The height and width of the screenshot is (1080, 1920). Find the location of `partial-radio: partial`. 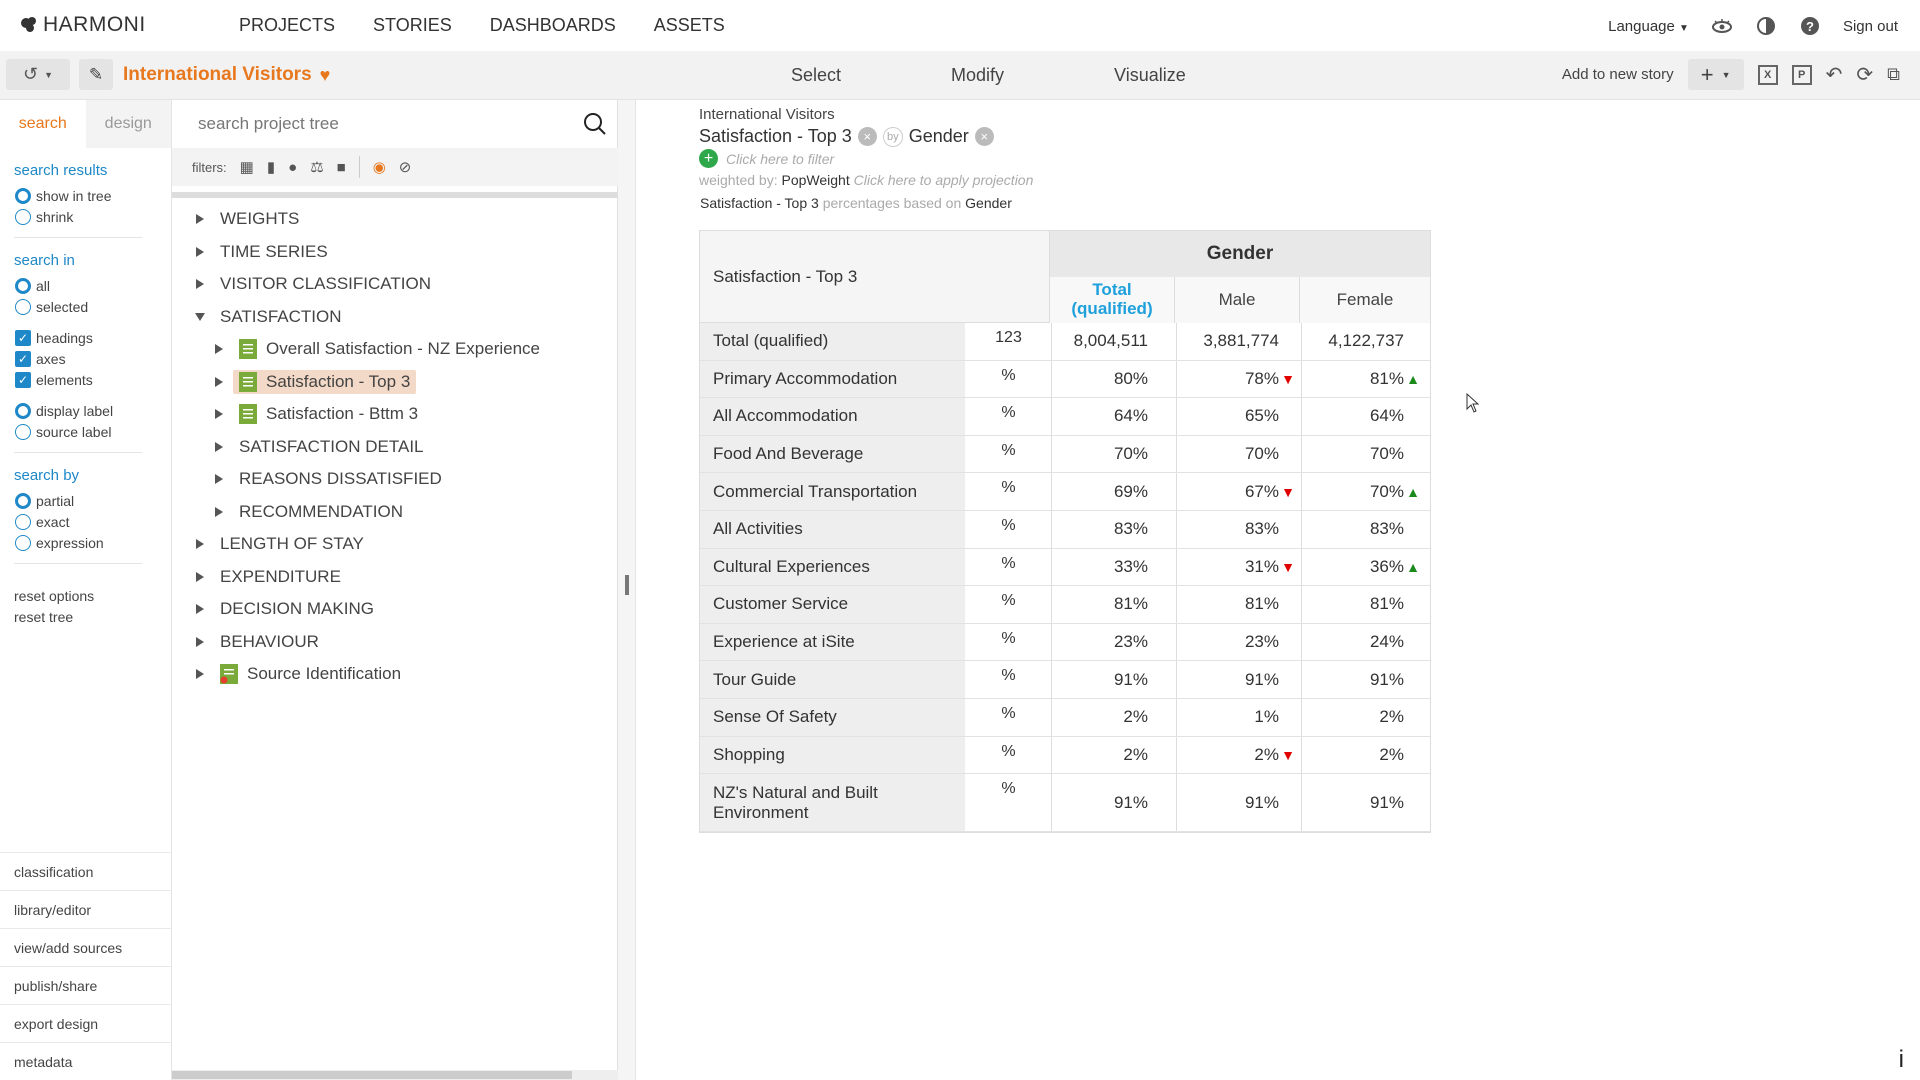

partial-radio: partial is located at coordinates (93, 500).